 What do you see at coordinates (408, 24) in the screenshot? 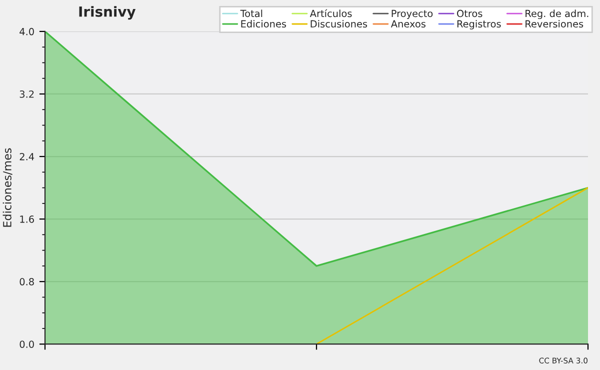
I see `legend-label: Anexos` at bounding box center [408, 24].